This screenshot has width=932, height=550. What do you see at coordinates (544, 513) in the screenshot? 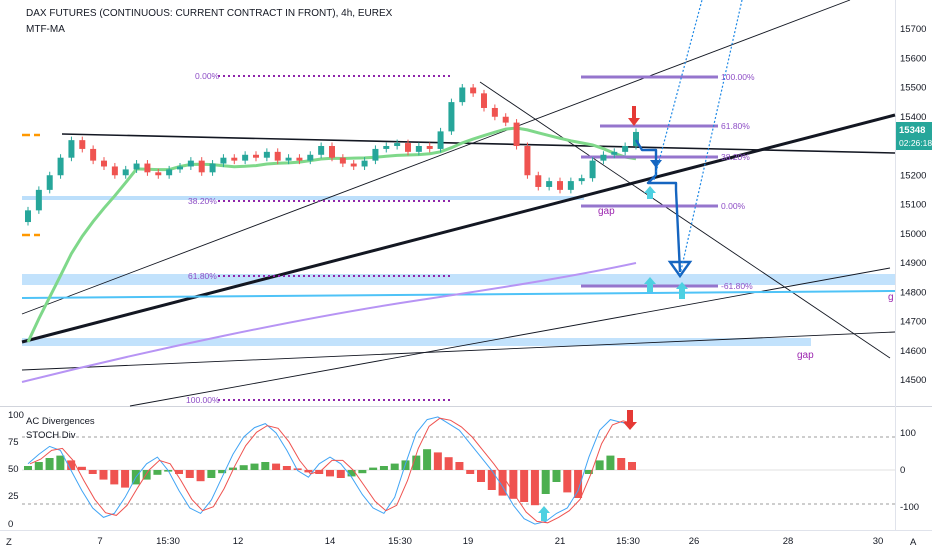
I see `cyan-up-arrow-osc` at bounding box center [544, 513].